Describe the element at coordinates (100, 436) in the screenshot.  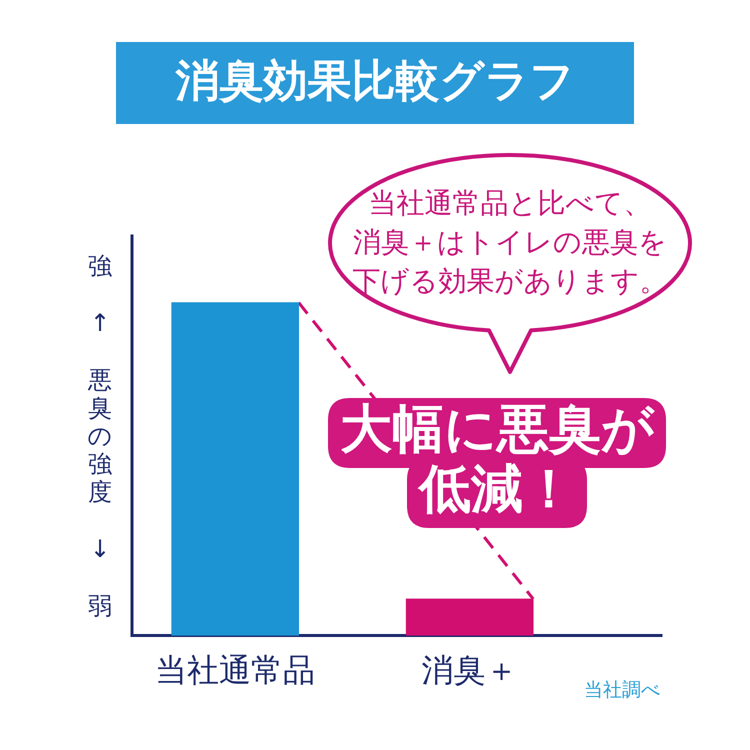
I see `text: 強 ↑ 悪臭の強度 ↓ 弱` at that location.